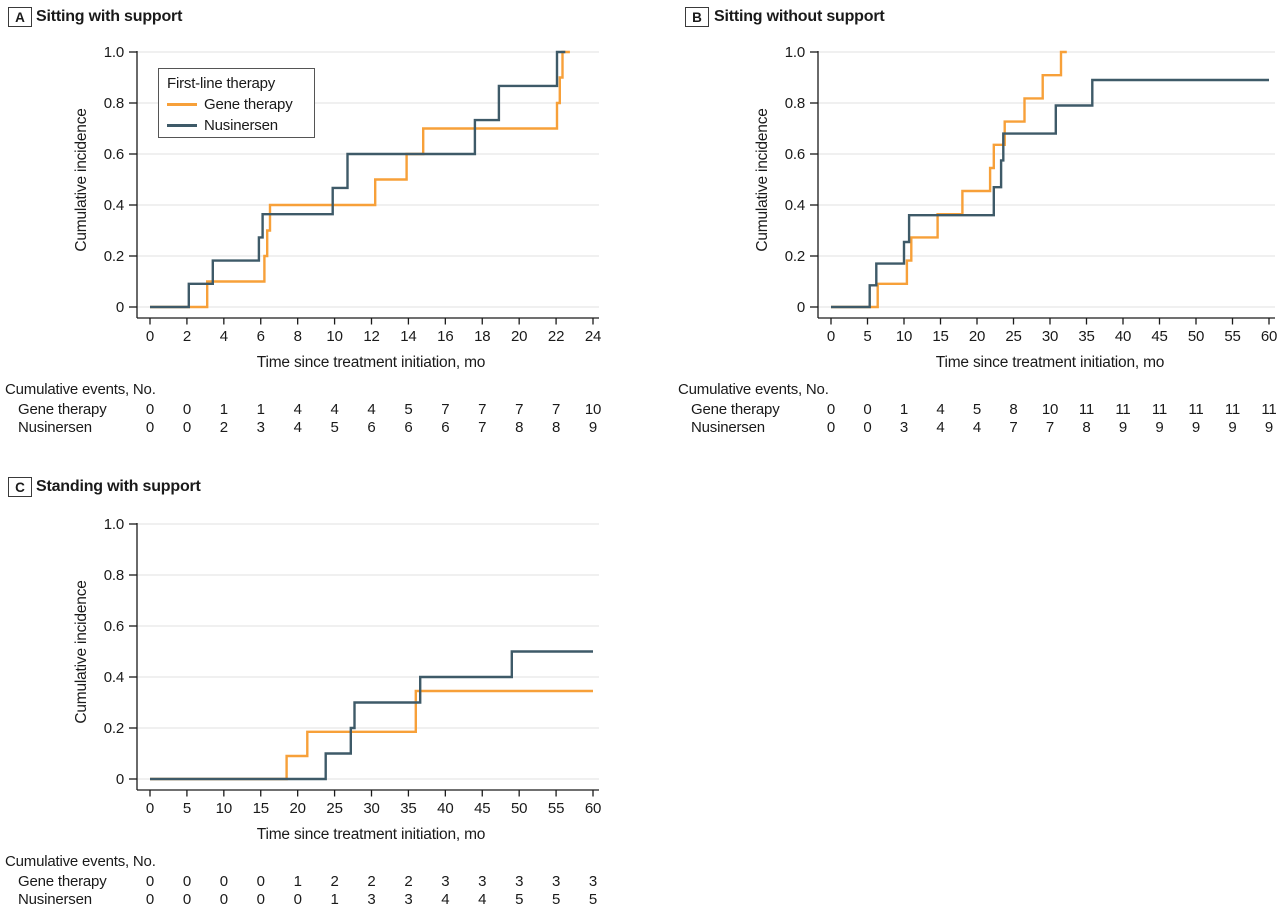  Describe the element at coordinates (697, 17) in the screenshot. I see `panel-b-letter: B` at that location.